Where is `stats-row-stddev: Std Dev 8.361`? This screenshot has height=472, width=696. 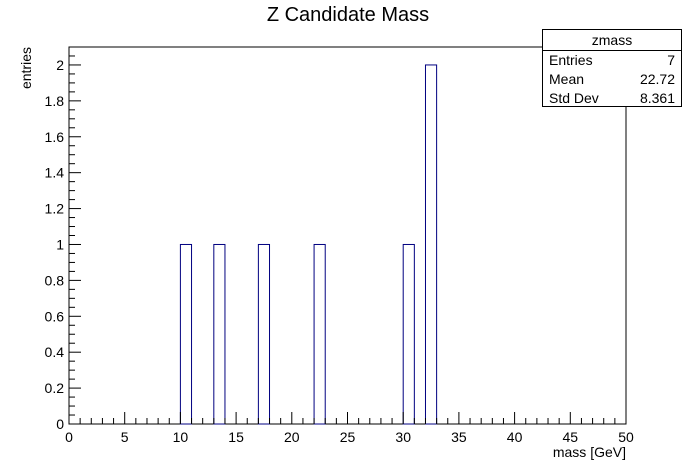
stats-row-stddev: Std Dev 8.361 is located at coordinates (612, 98).